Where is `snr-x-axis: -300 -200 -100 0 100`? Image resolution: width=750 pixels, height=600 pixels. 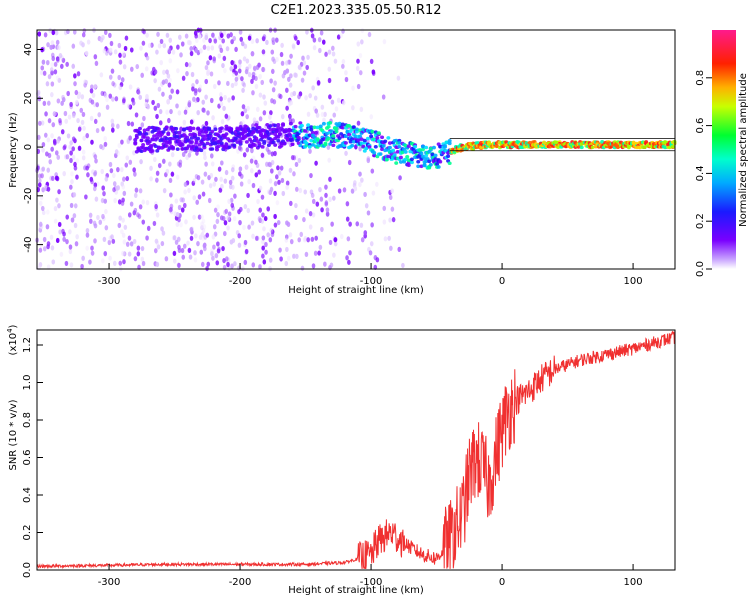 snr-x-axis: -300 -200 -100 0 100 is located at coordinates (370, 576).